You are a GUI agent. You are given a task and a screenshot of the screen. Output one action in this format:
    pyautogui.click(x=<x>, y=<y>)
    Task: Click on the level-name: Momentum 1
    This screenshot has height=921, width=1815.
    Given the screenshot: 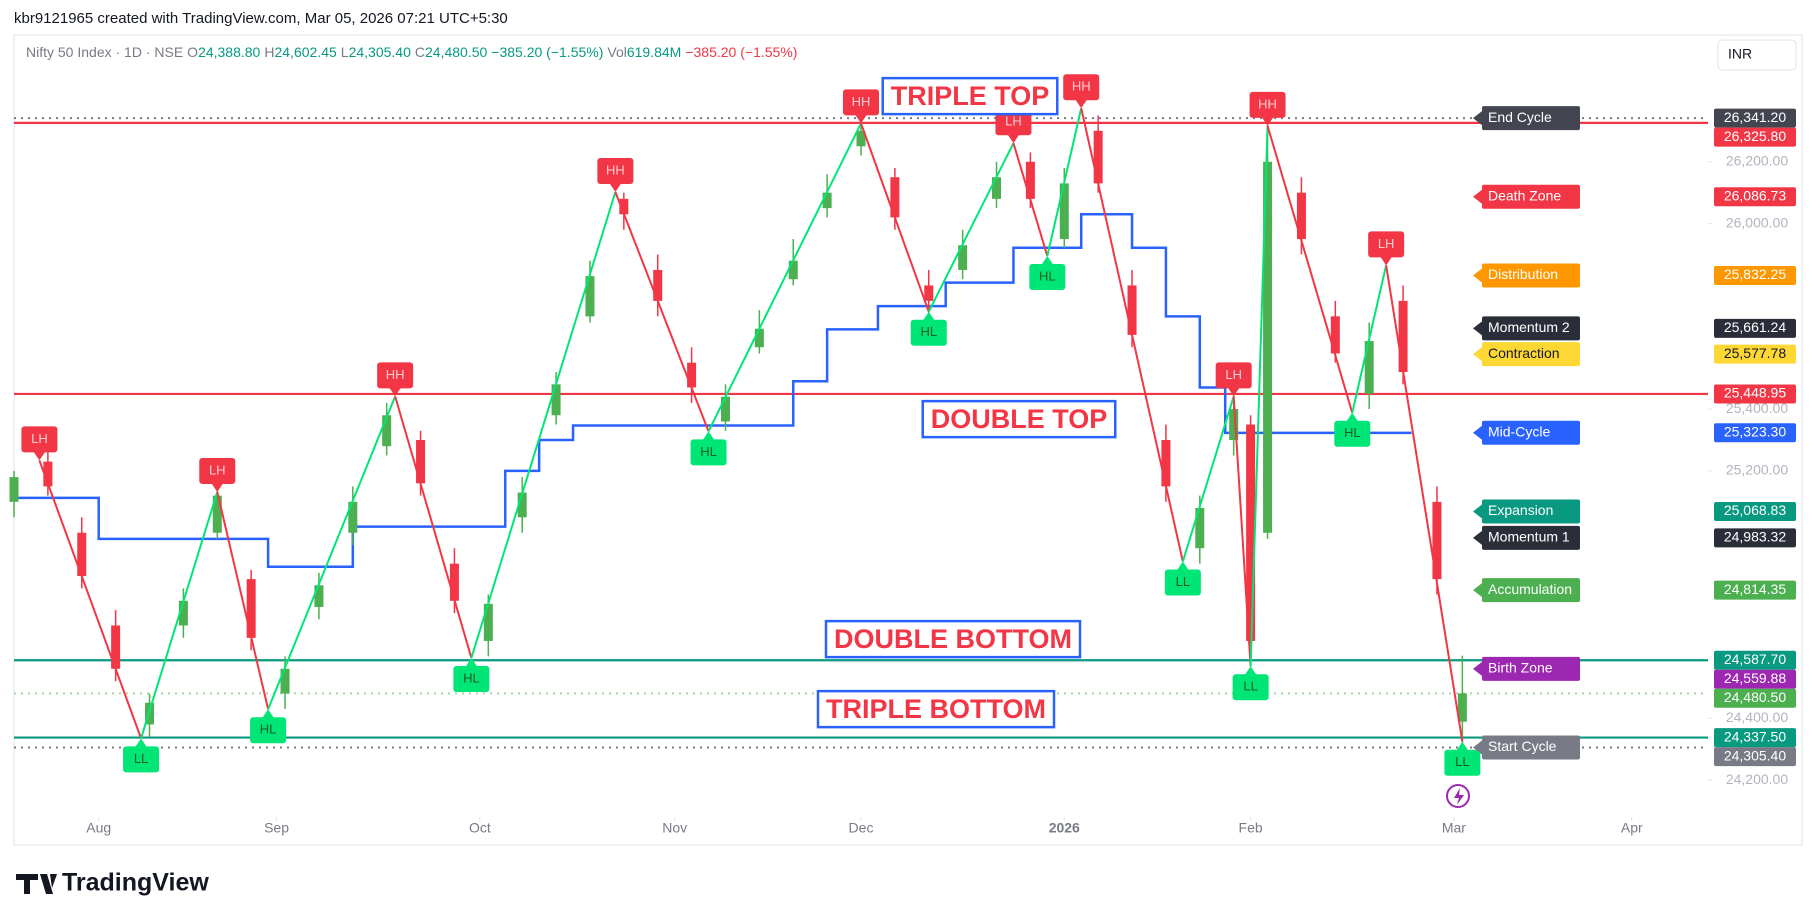 What is the action you would take?
    pyautogui.click(x=1529, y=537)
    